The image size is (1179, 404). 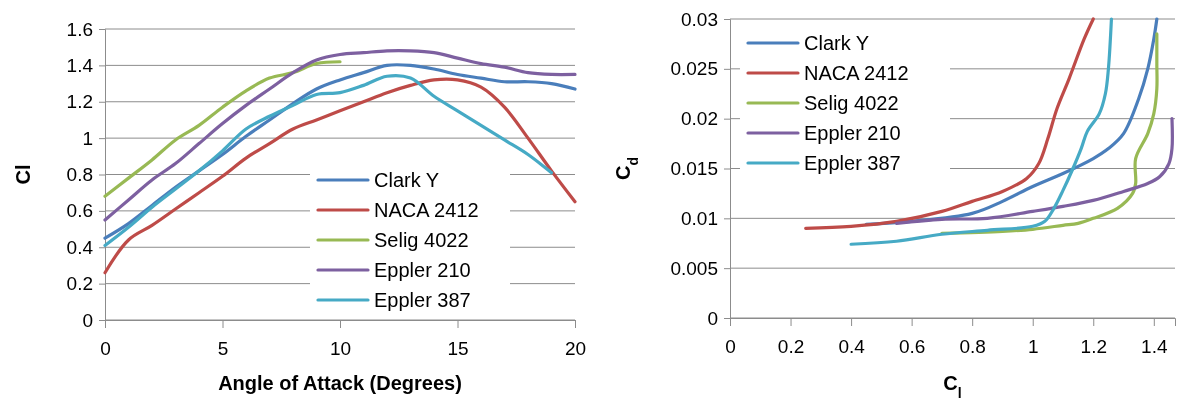 I want to click on y-tick-label: 1.4, so click(x=80, y=65).